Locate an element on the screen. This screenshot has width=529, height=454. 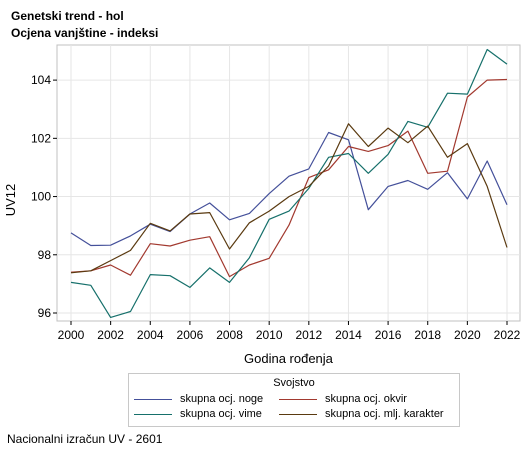
x-tick-label: 2022 is located at coordinates (507, 335).